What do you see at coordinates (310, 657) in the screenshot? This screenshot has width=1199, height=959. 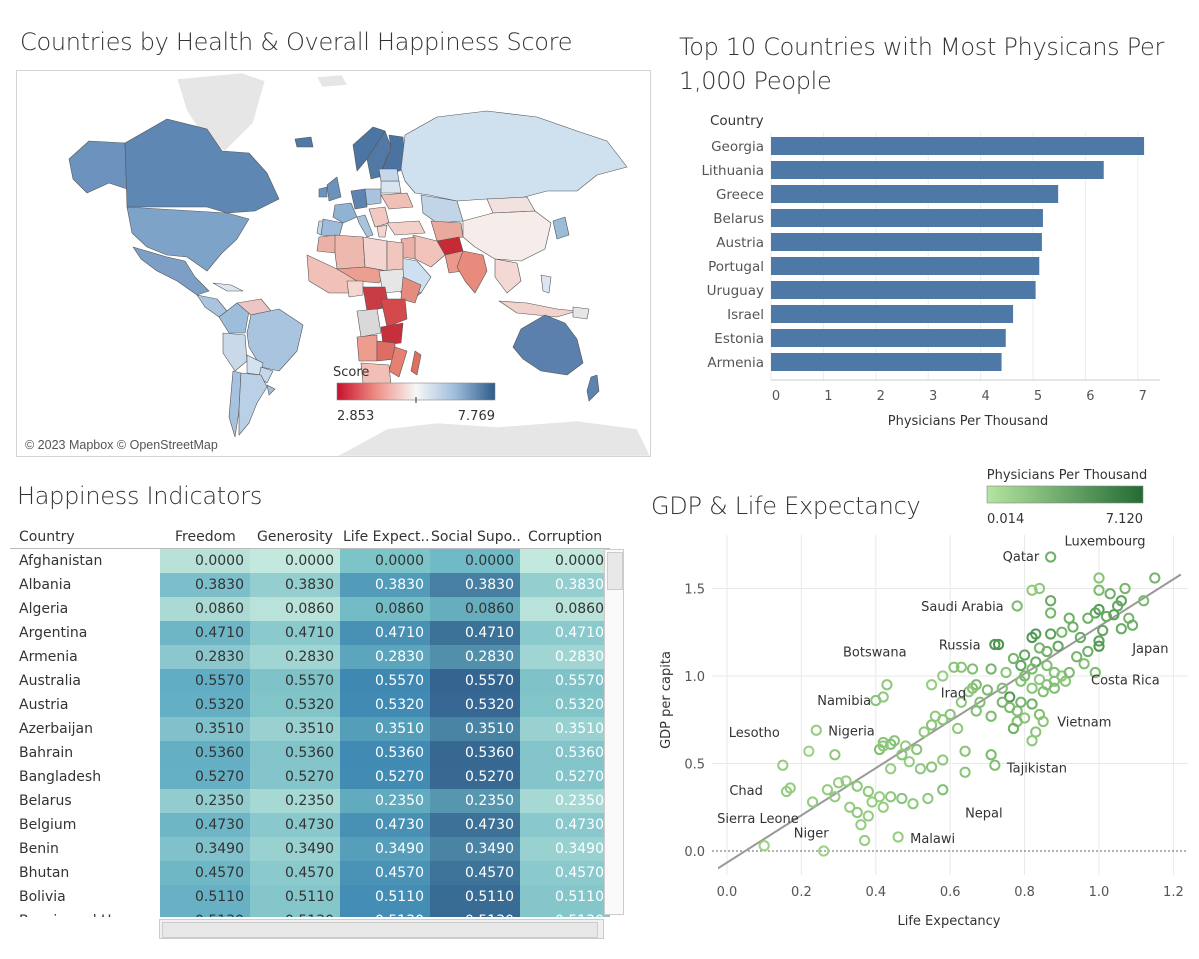 I see `heatmap-row: Armenia 0.2830 0.2830 0.2830 0.2830 0.2830` at bounding box center [310, 657].